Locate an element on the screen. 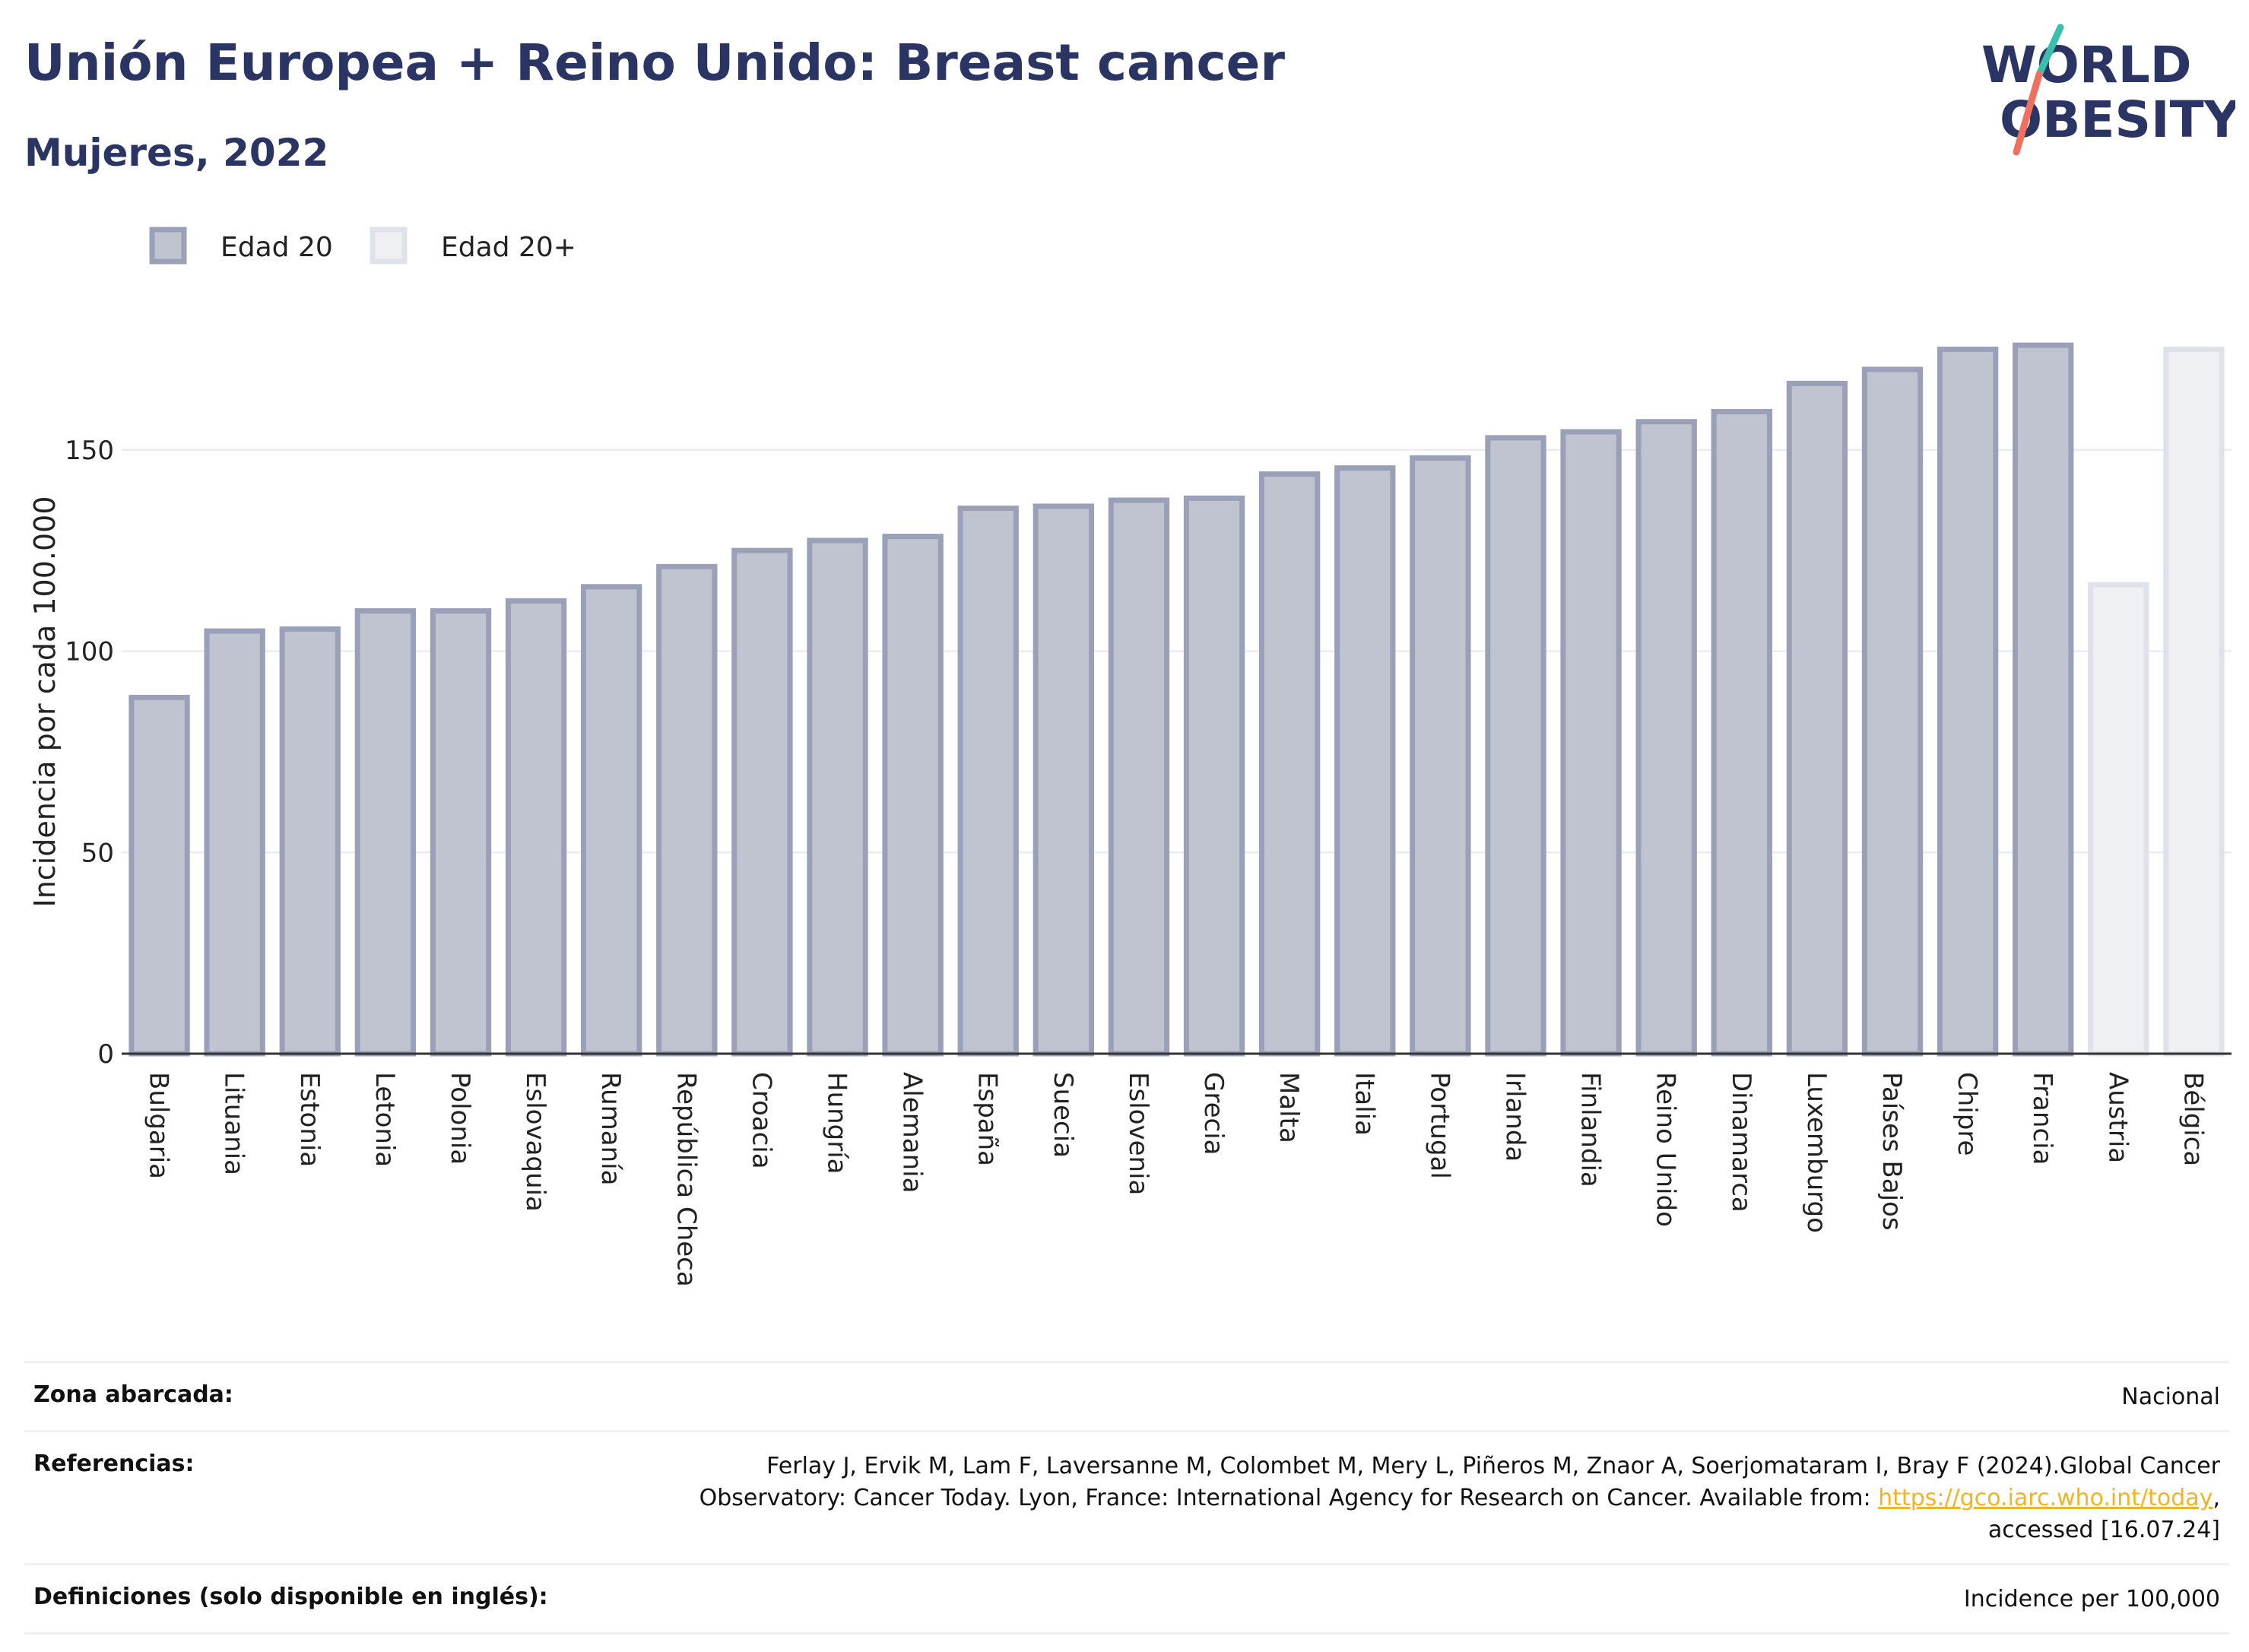  y-tick-label: 100 is located at coordinates (89, 652).